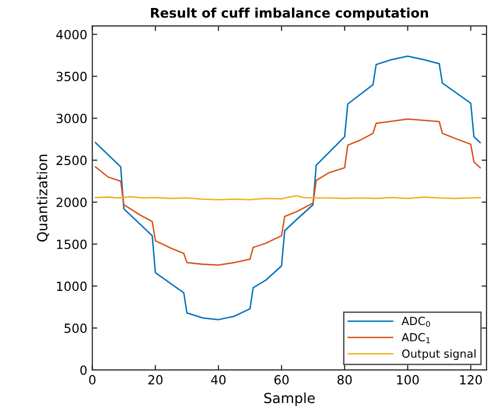  What do you see at coordinates (416, 338) in the screenshot?
I see `legend-label: ADC$_{1}$` at bounding box center [416, 338].